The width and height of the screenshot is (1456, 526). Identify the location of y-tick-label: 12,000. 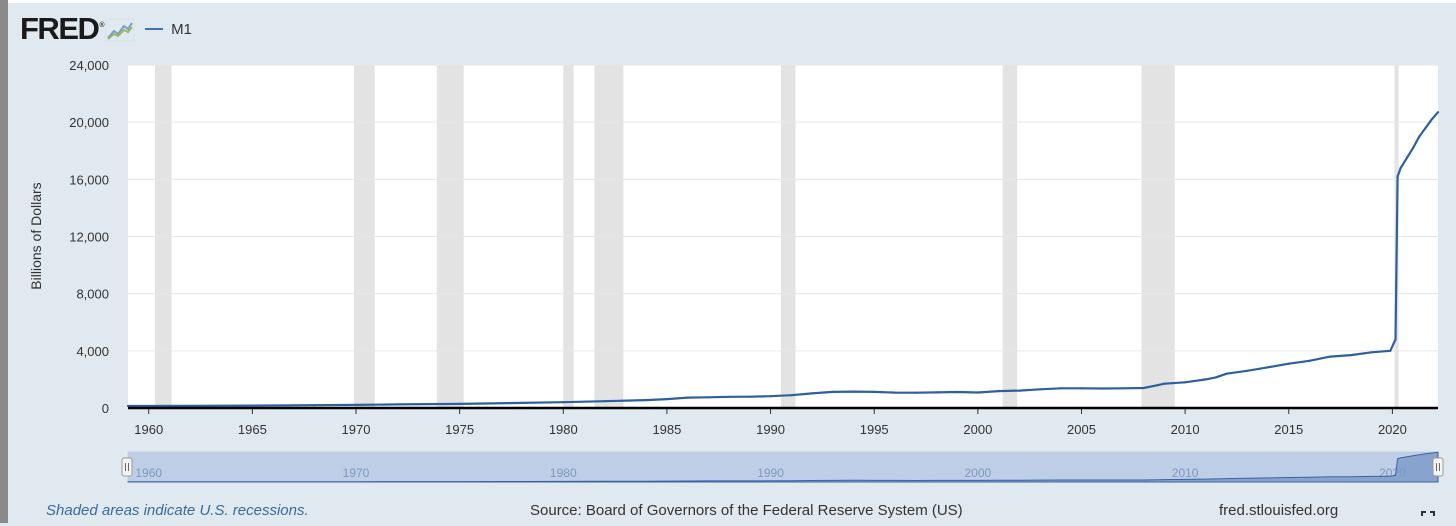
(89, 237).